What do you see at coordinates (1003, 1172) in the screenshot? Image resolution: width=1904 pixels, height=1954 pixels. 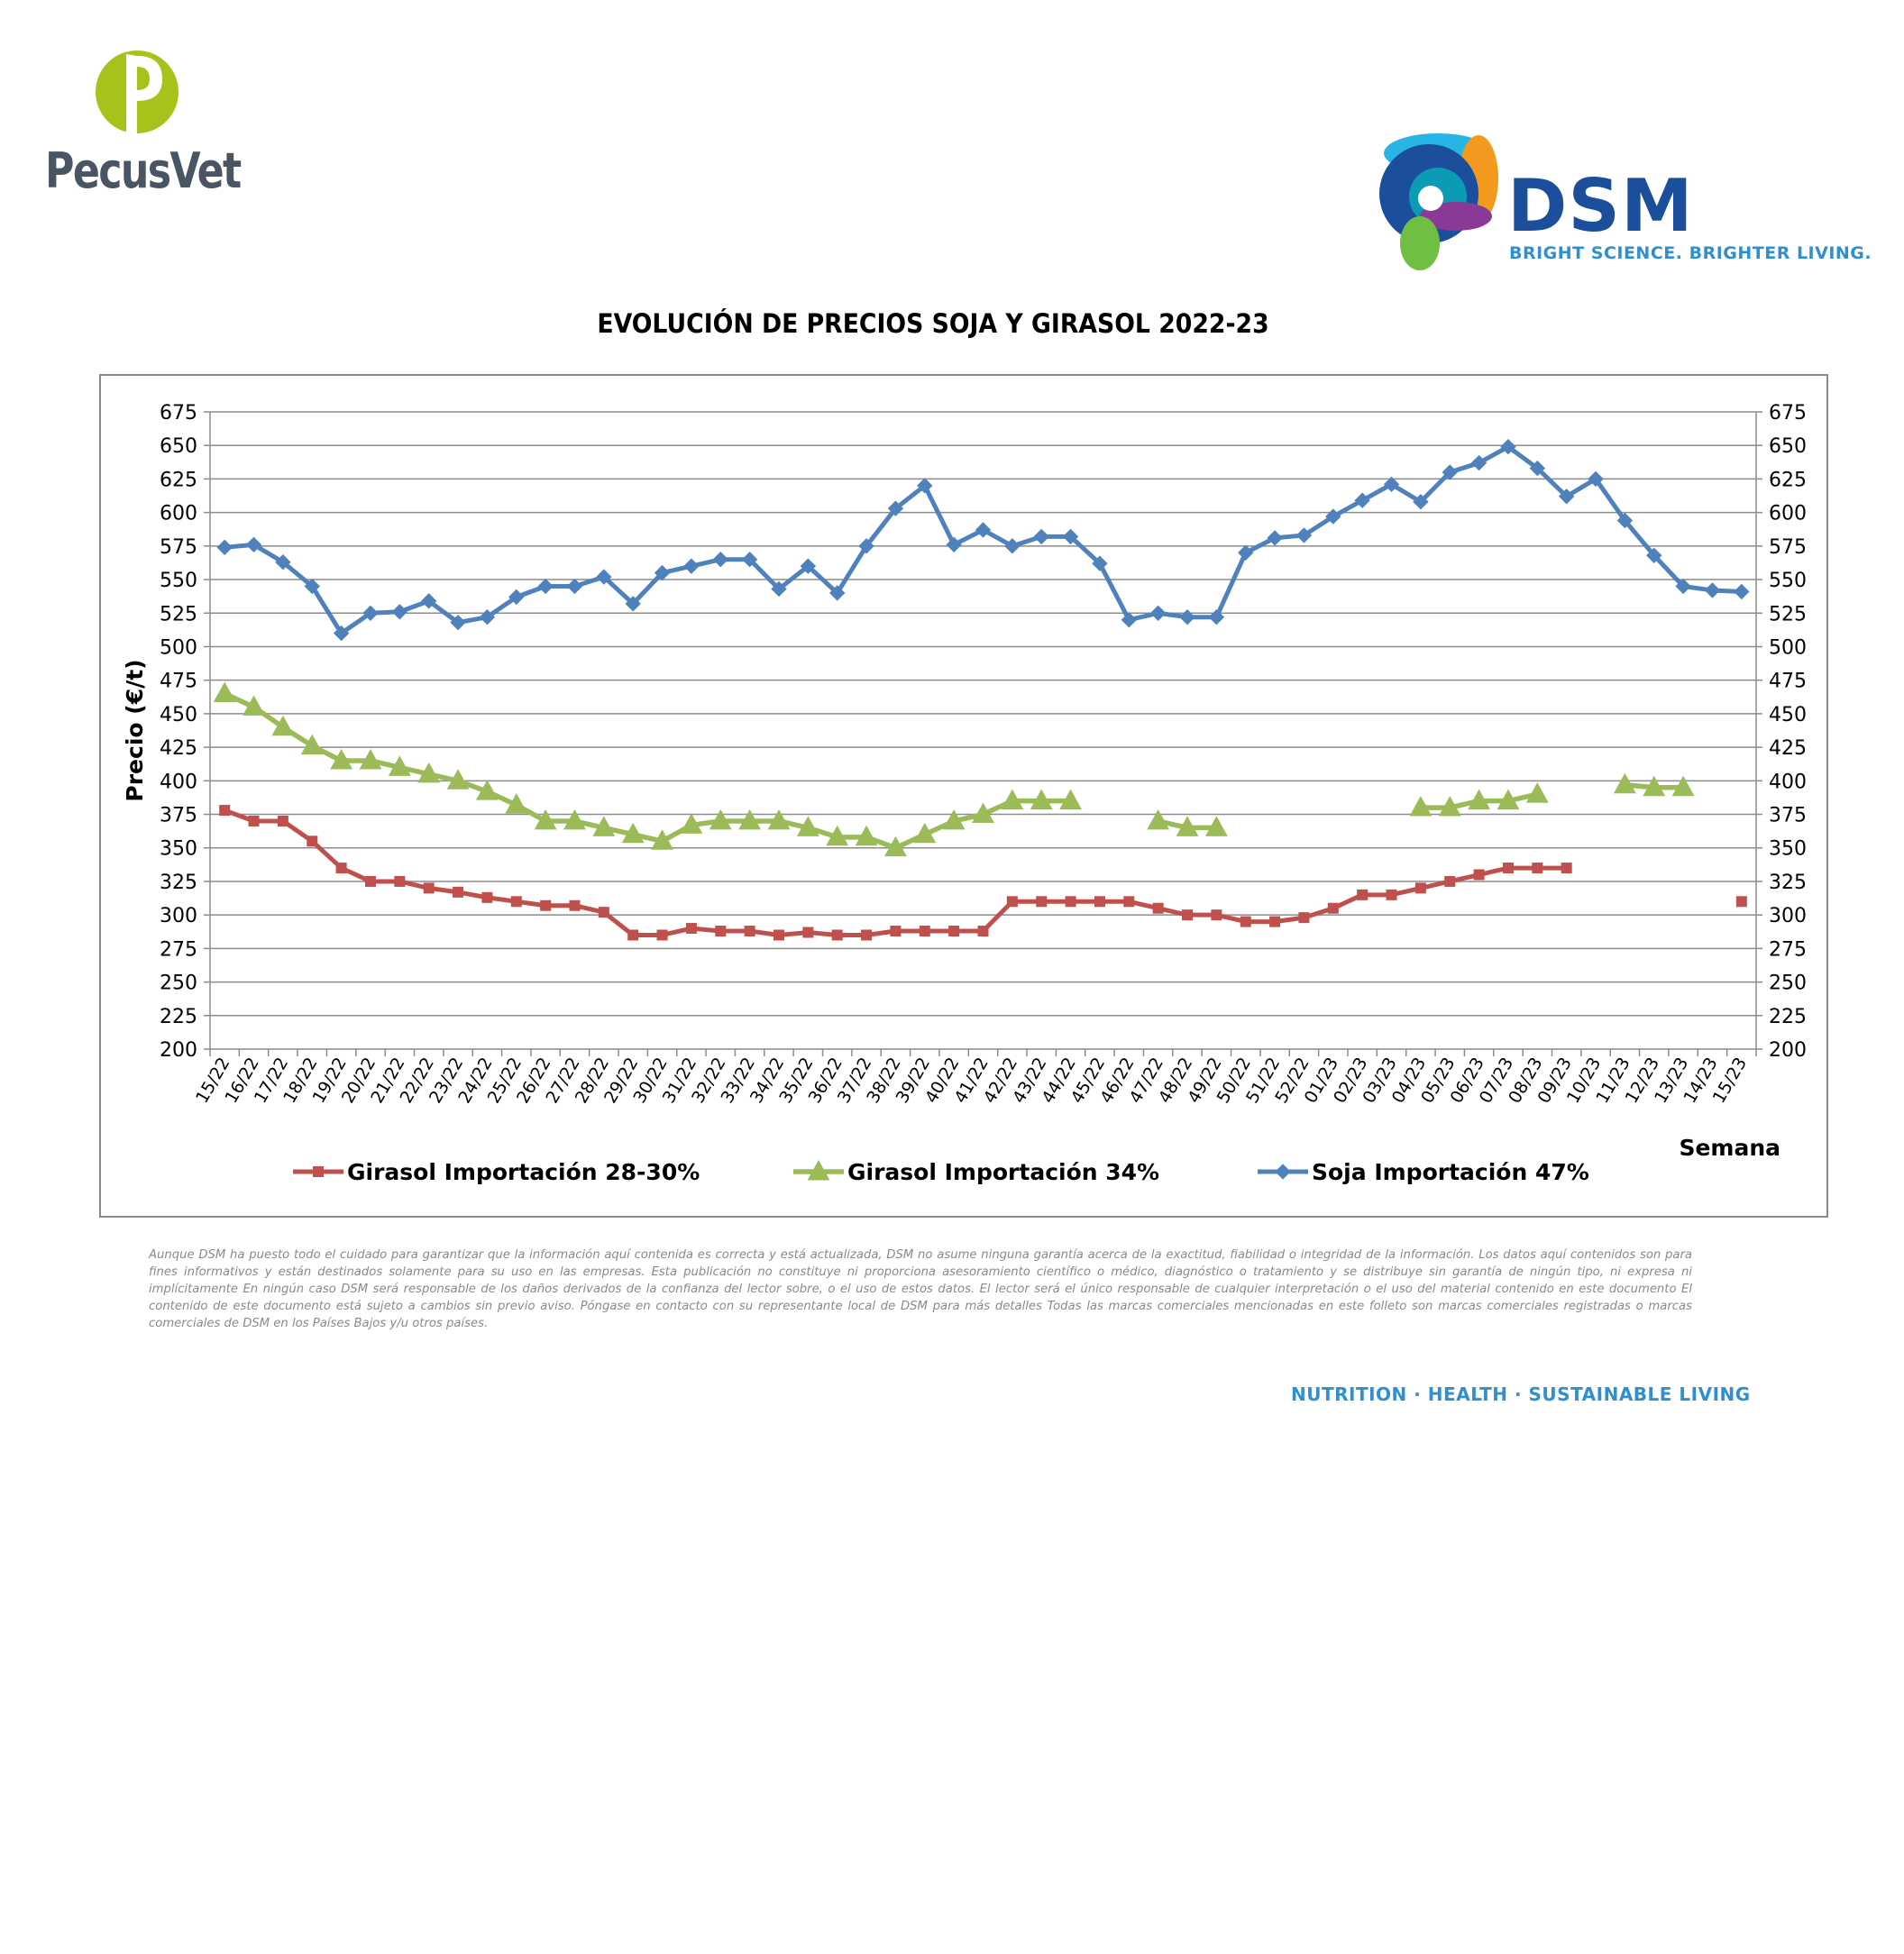 I see `legend-label: Girasol Importación 34%` at bounding box center [1003, 1172].